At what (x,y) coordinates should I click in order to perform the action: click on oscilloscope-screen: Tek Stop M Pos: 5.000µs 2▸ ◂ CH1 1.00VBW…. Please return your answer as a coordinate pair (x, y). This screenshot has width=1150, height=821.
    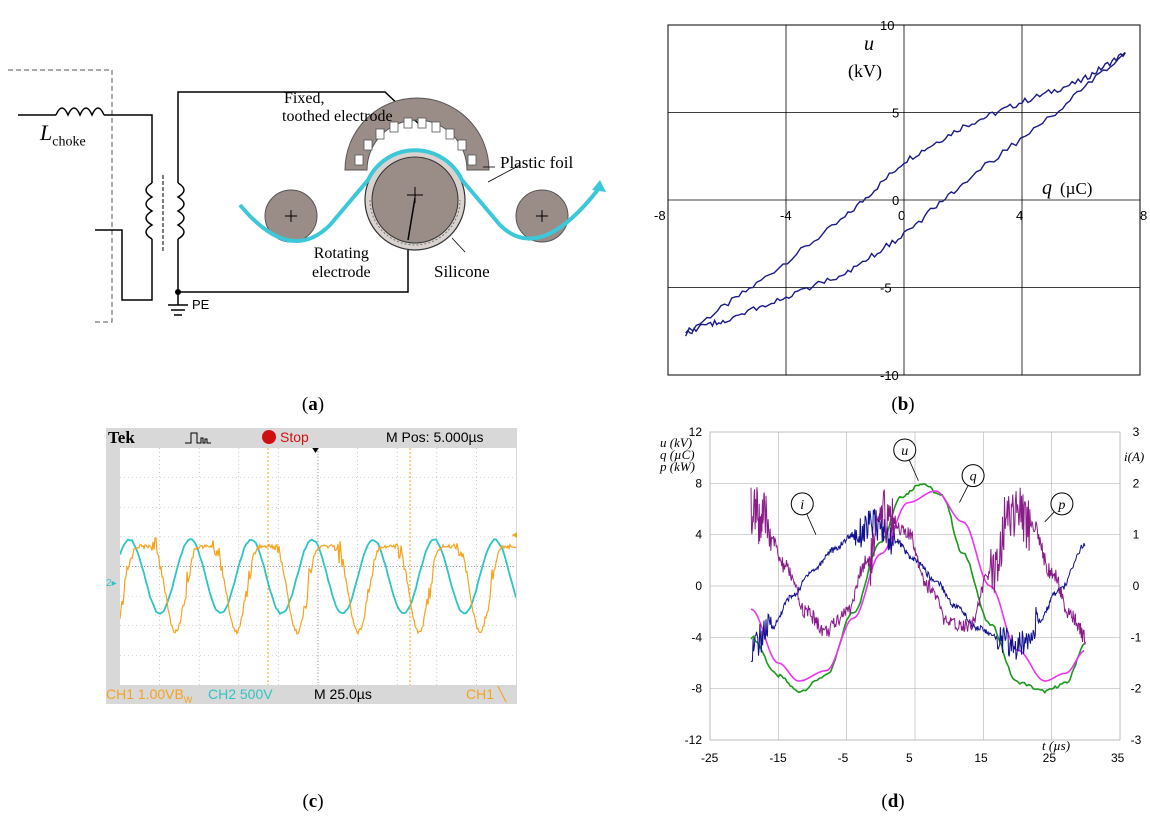
    Looking at the image, I should click on (311, 566).